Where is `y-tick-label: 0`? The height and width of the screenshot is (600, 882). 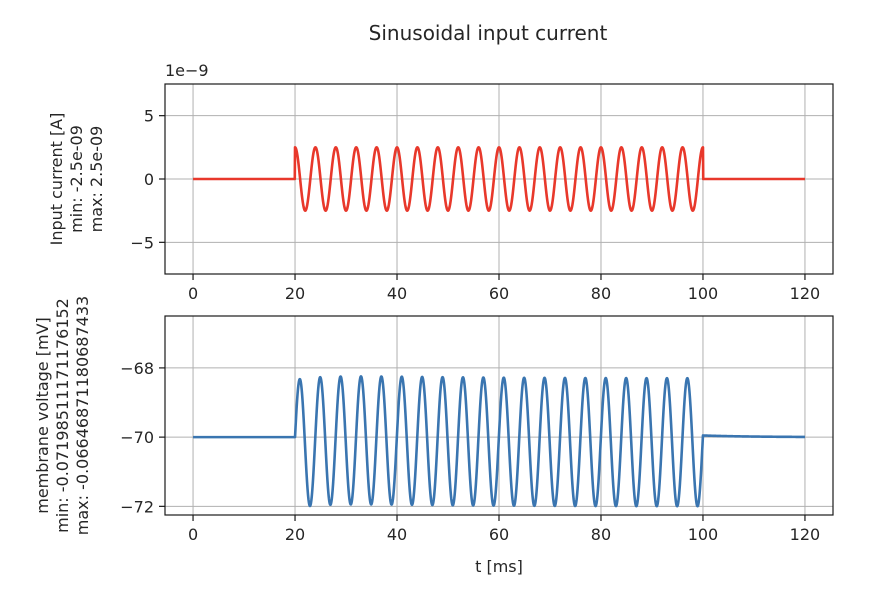
y-tick-label: 0 is located at coordinates (149, 179).